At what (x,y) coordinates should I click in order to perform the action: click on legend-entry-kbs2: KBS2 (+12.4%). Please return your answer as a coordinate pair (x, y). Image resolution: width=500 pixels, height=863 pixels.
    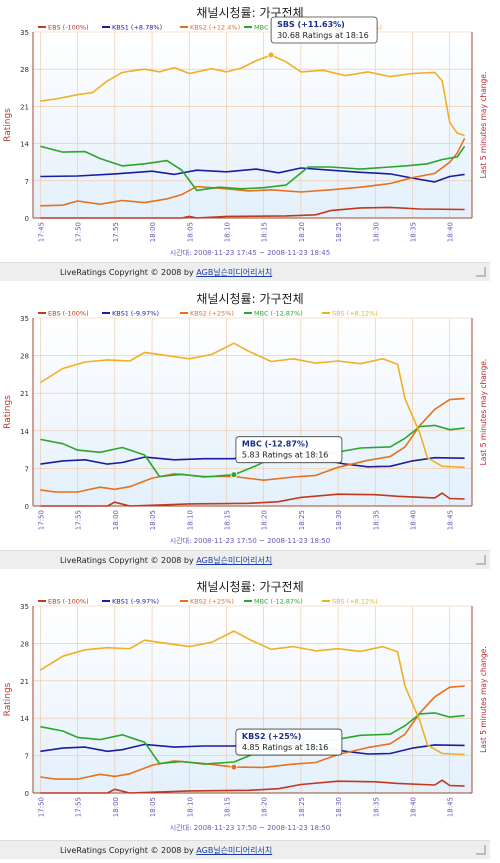
    Looking at the image, I should click on (215, 28).